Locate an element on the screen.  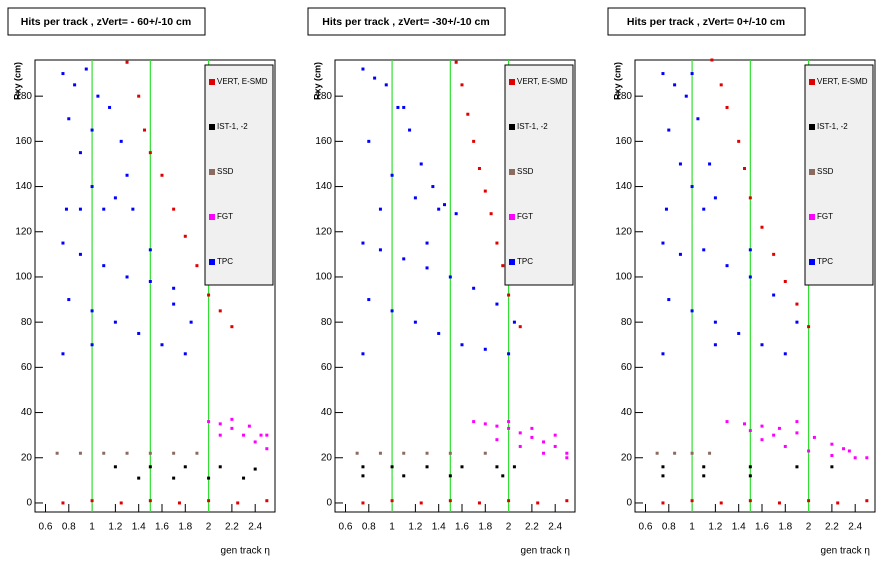
y-tick-label: 120 is located at coordinates (623, 231).